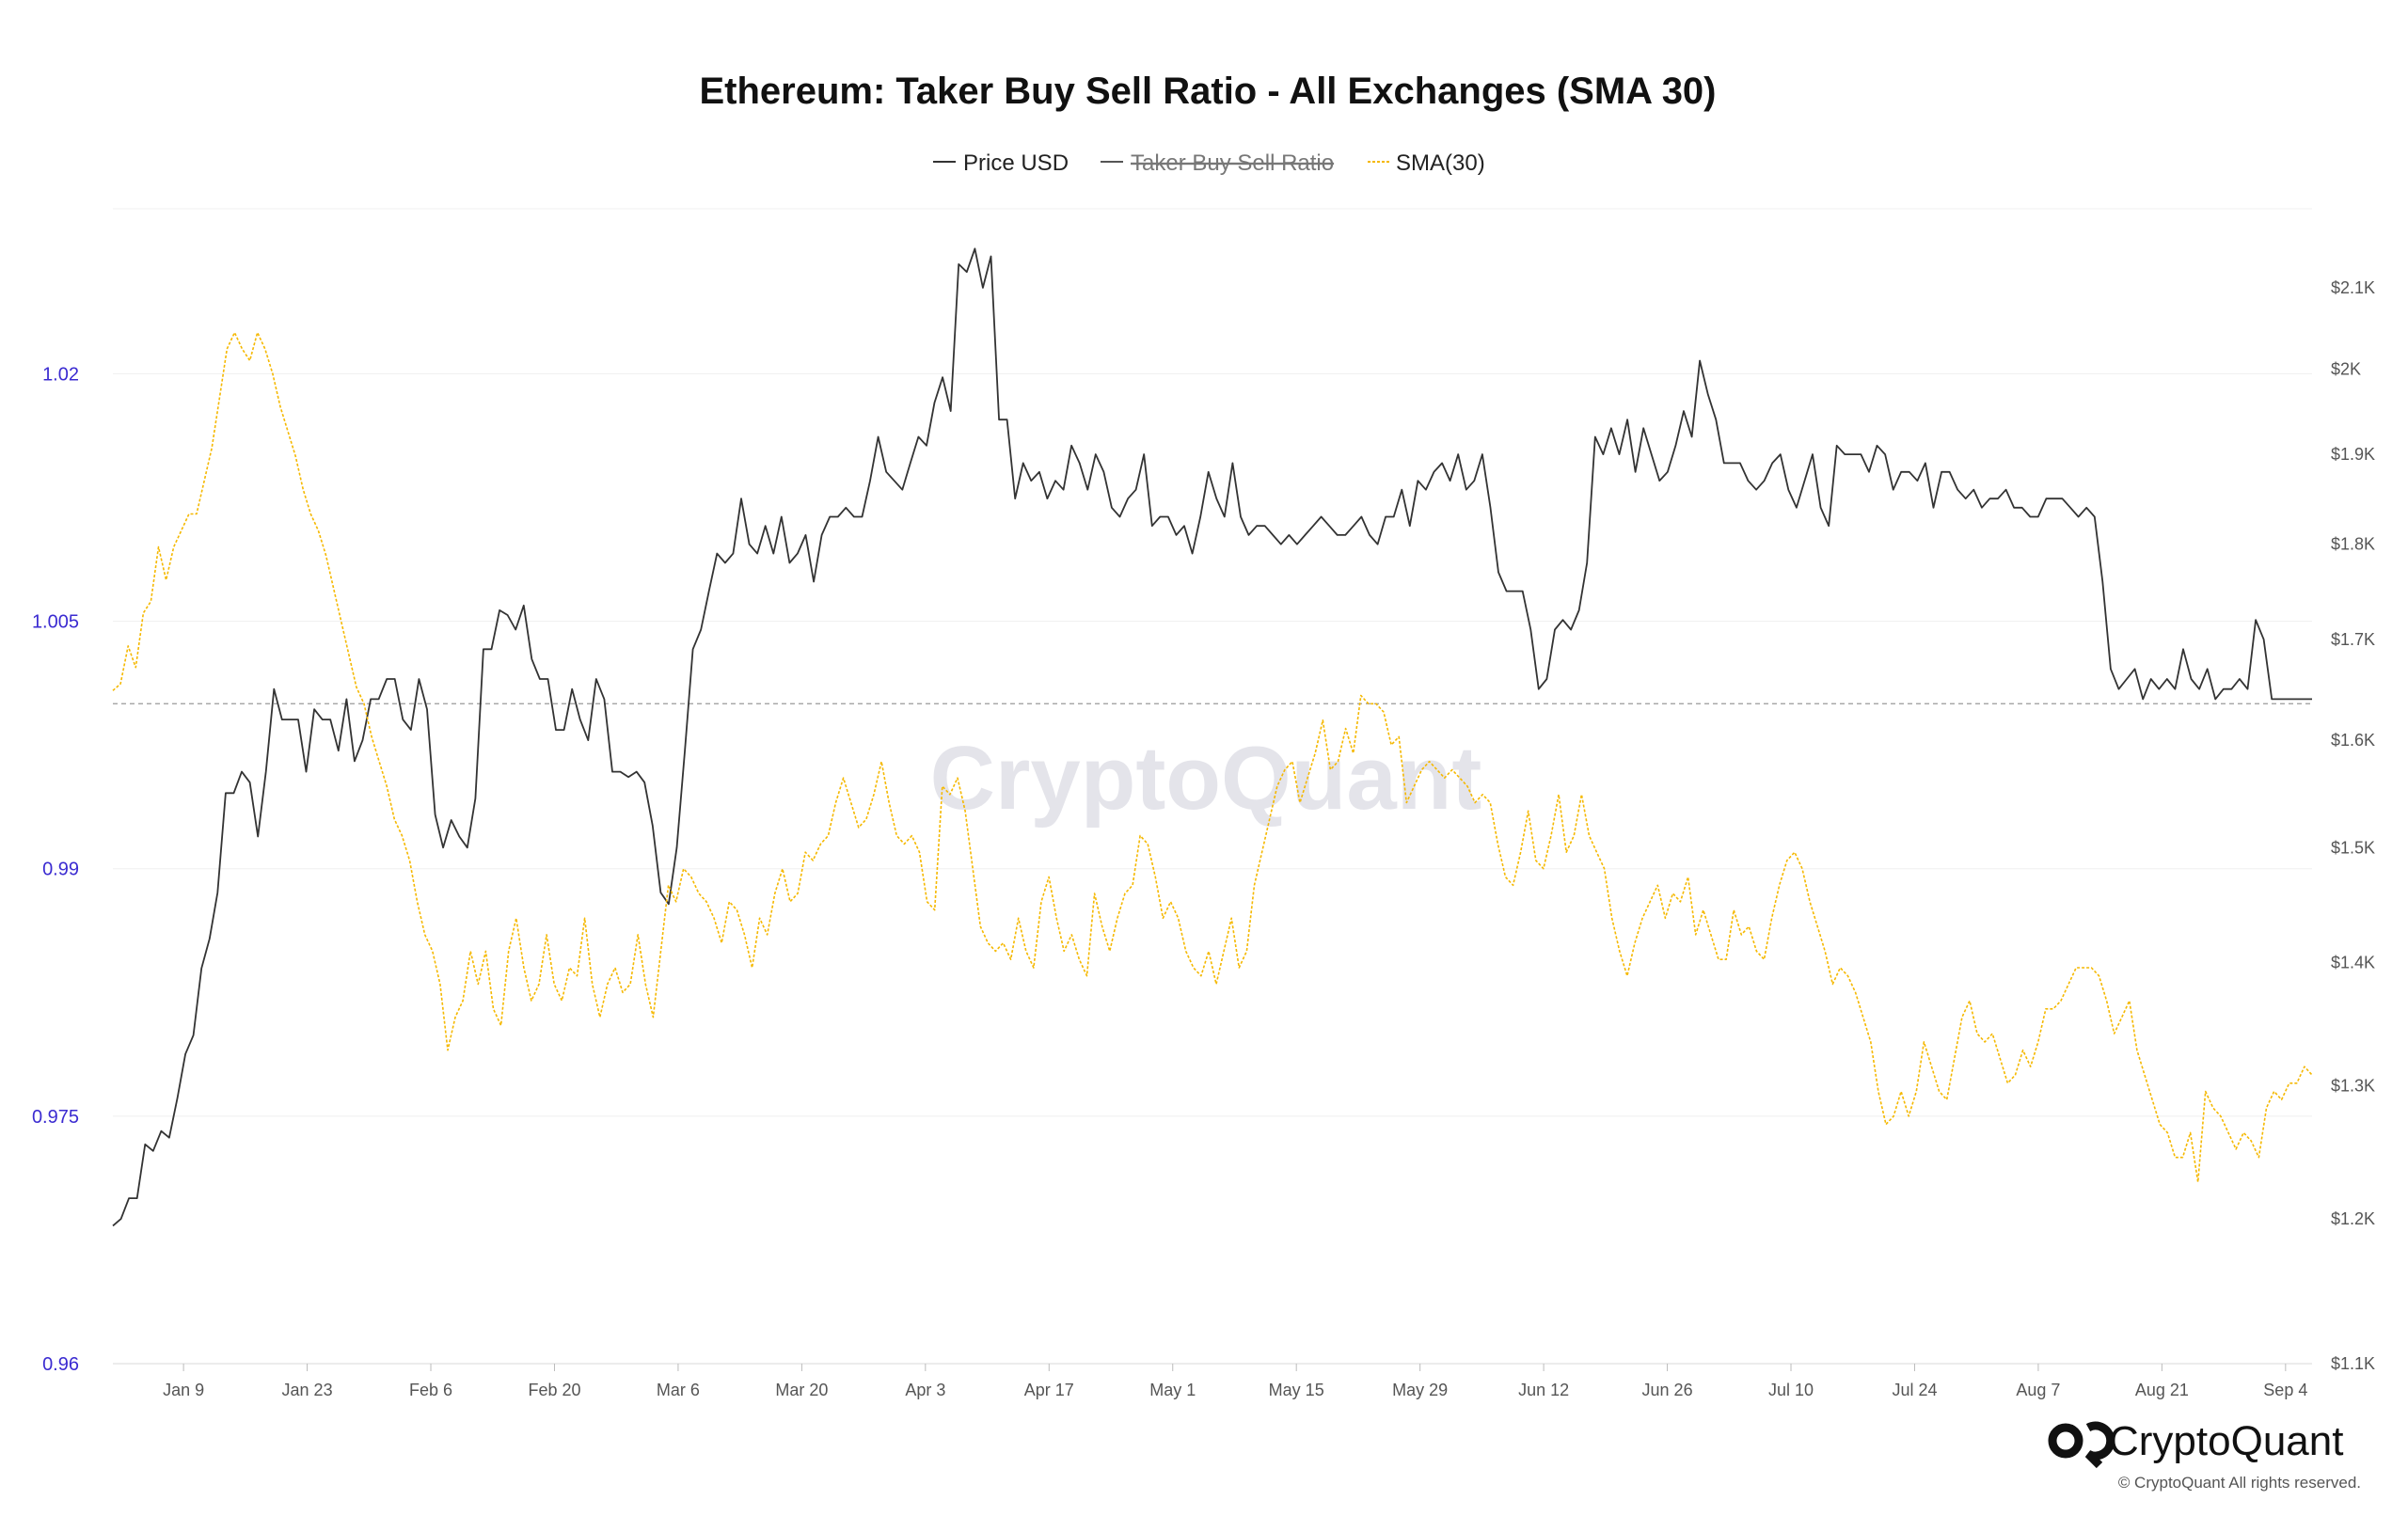 The image size is (2408, 1516). What do you see at coordinates (554, 1390) in the screenshot?
I see `x-tick-label: Feb 20` at bounding box center [554, 1390].